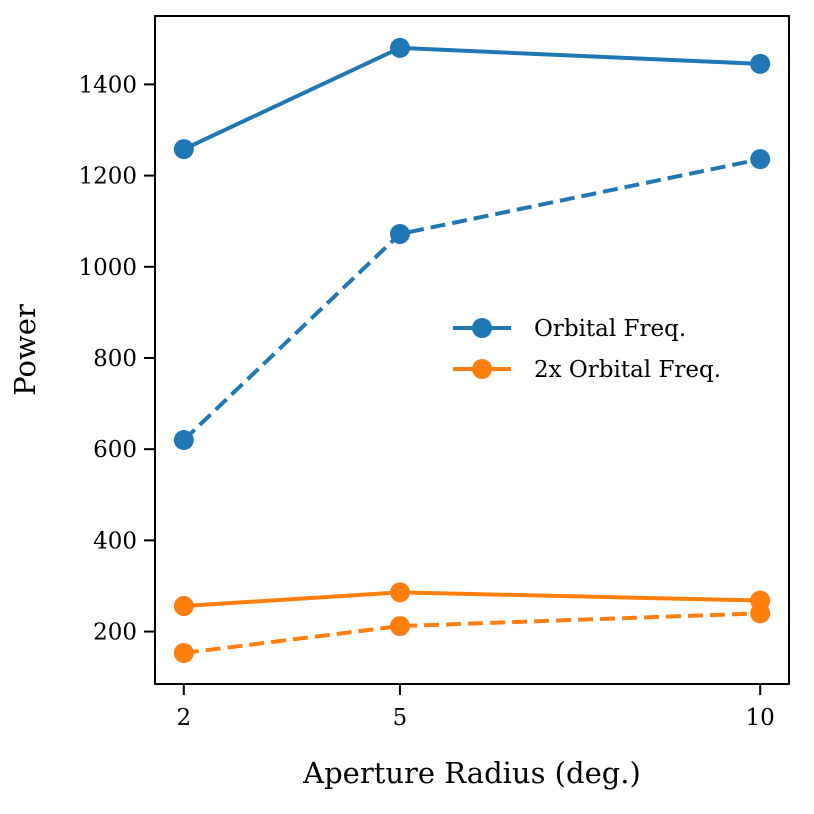  Describe the element at coordinates (400, 718) in the screenshot. I see `x-tick-label: 5` at that location.